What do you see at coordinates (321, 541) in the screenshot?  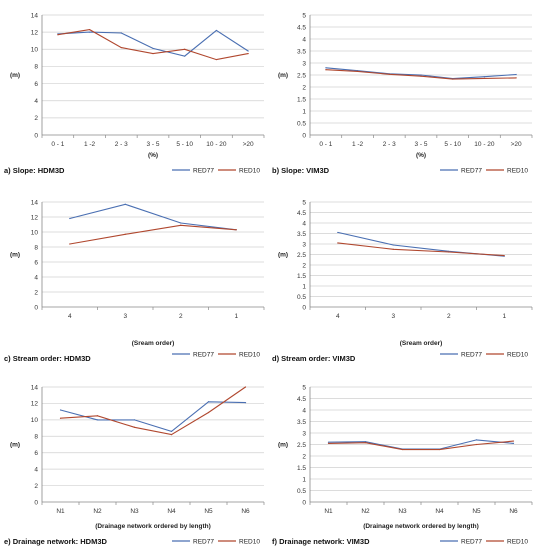 I see `panel-caption: f) Drainage network: VIM3D` at bounding box center [321, 541].